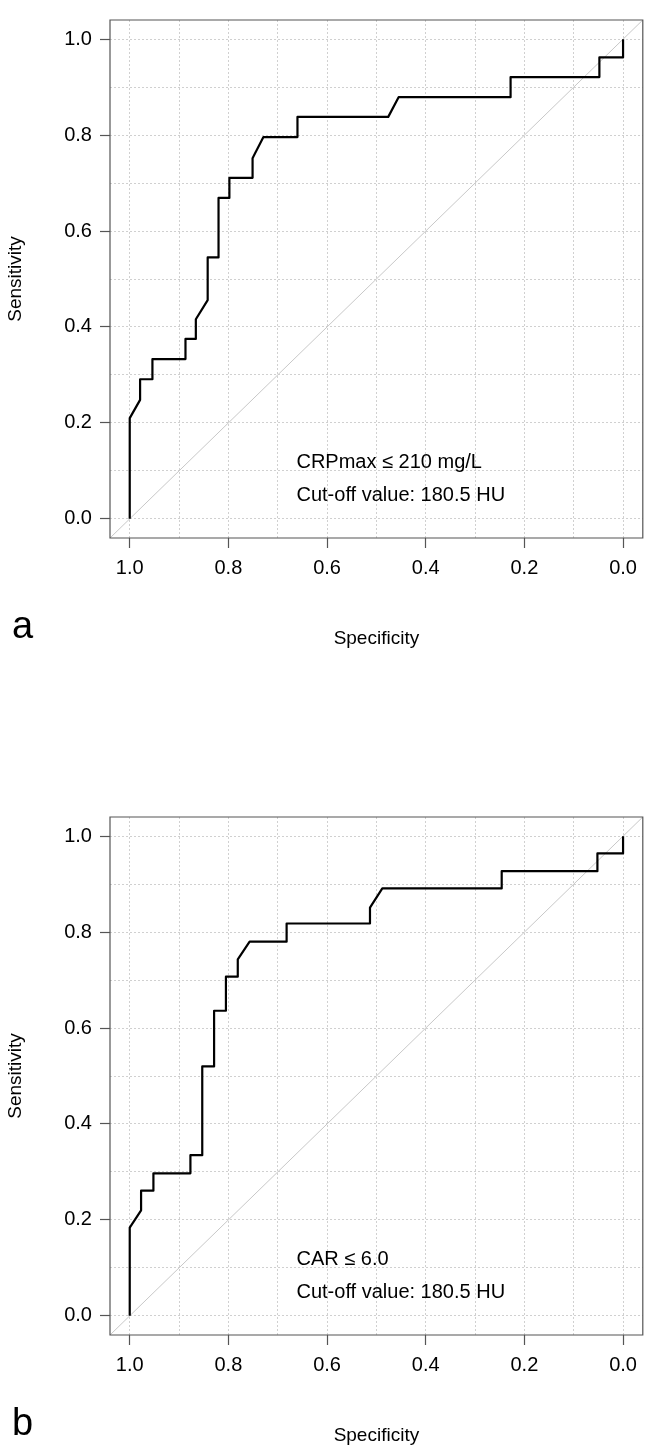 The image size is (645, 1451). Describe the element at coordinates (342, 1258) in the screenshot. I see `annotation: CAR ≤ 6.0` at that location.